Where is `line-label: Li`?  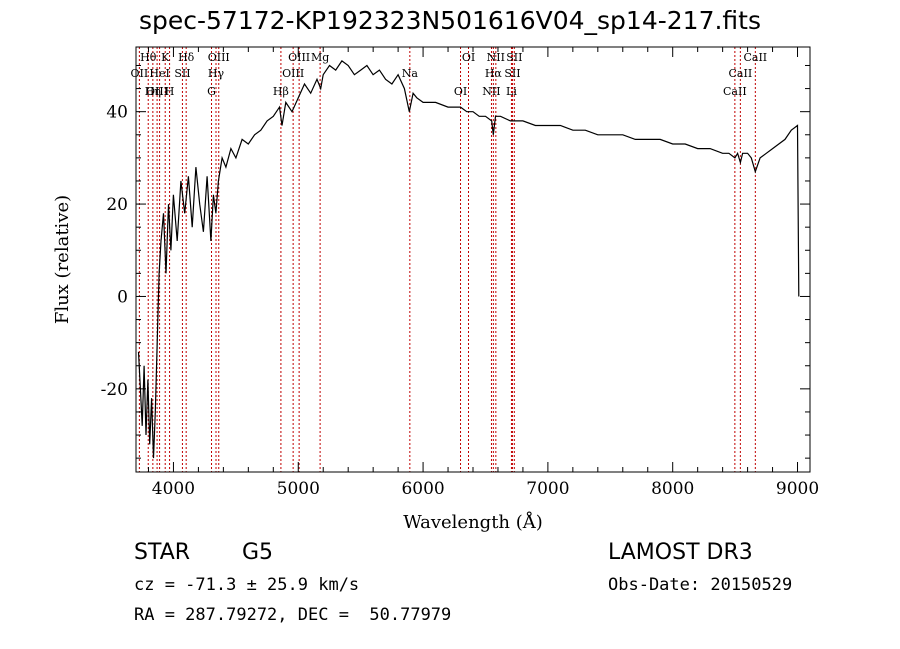
line-label: Li is located at coordinates (511, 91).